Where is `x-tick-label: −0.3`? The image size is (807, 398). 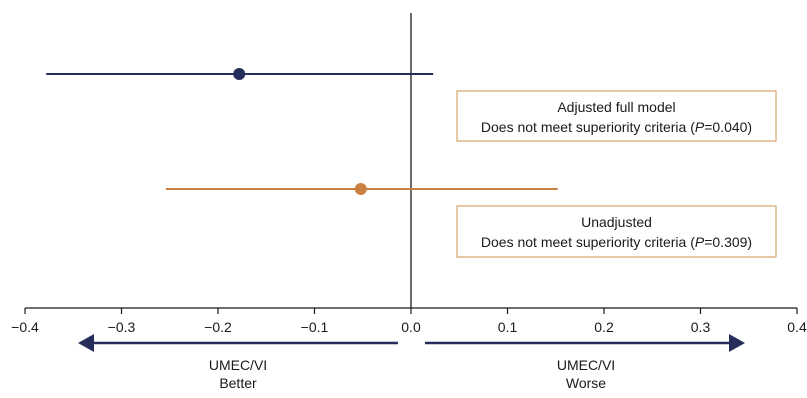 x-tick-label: −0.3 is located at coordinates (122, 327).